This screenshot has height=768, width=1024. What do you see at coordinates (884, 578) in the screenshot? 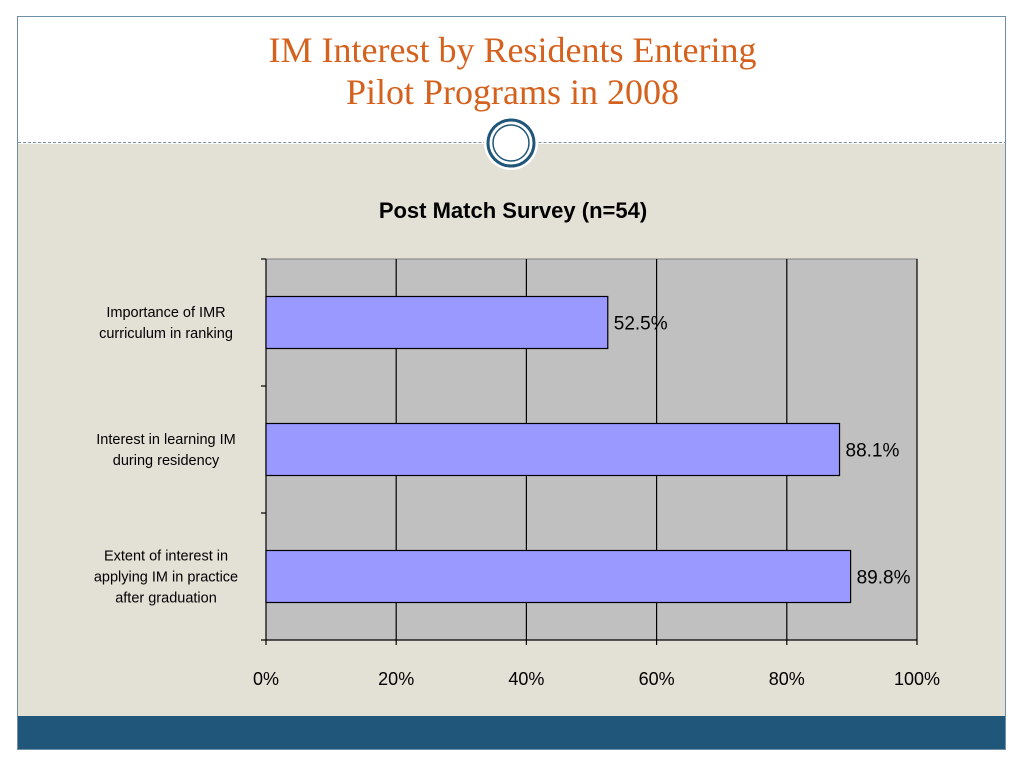
I see `data-label: 89.8%` at bounding box center [884, 578].